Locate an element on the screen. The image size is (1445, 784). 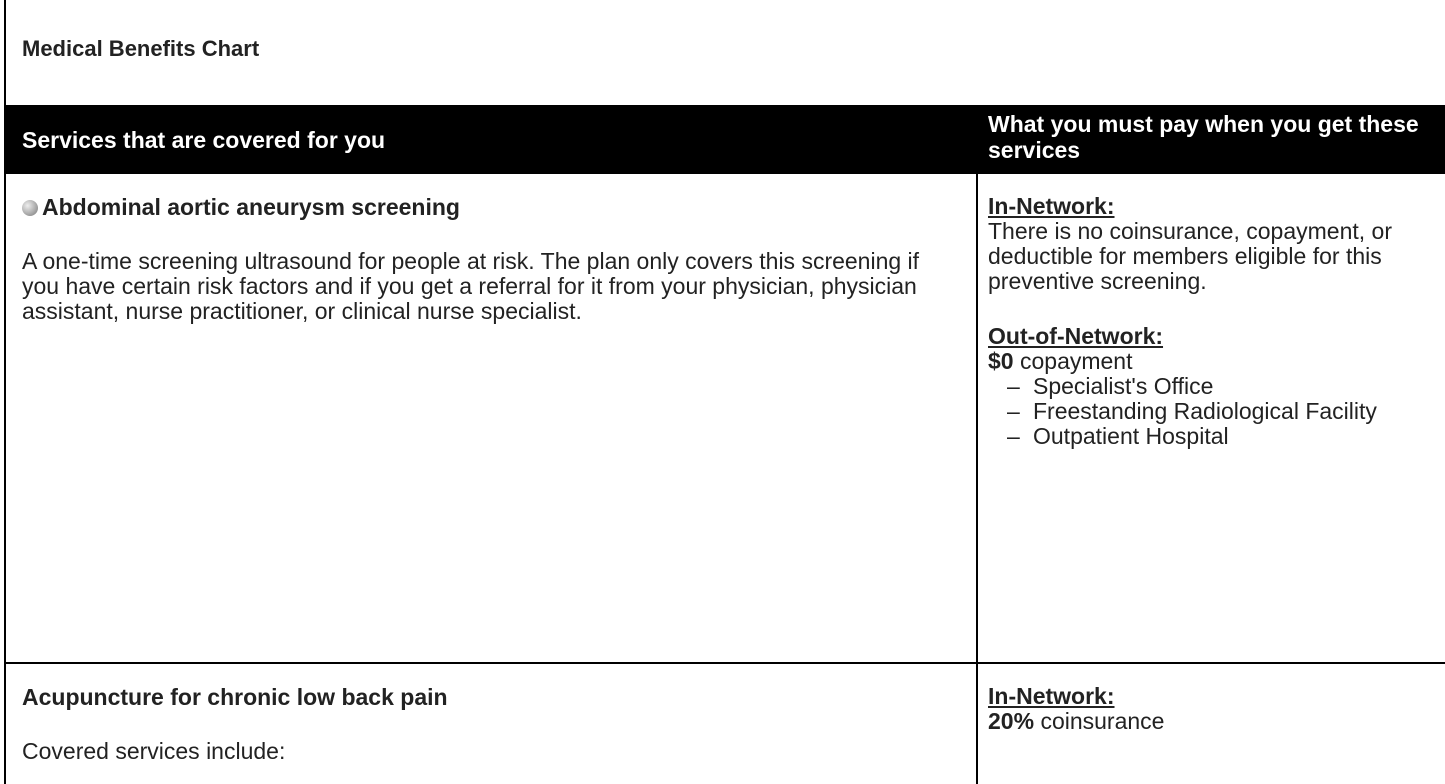
location-item: Outpatient Hospital is located at coordinates (1225, 437).